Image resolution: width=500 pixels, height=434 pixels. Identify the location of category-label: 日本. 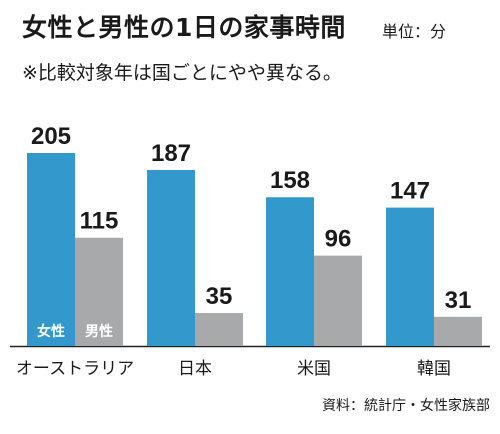
(195, 369).